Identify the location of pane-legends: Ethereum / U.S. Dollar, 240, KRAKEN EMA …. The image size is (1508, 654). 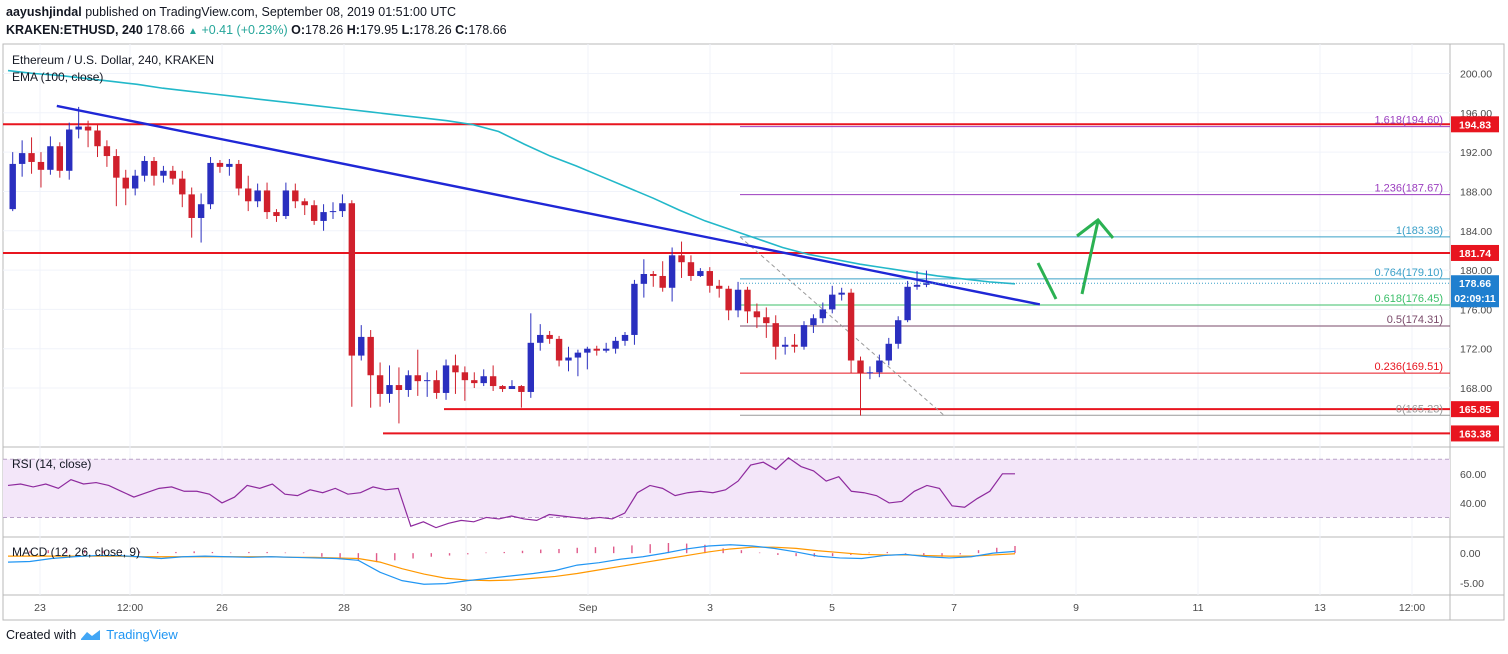
(113, 306).